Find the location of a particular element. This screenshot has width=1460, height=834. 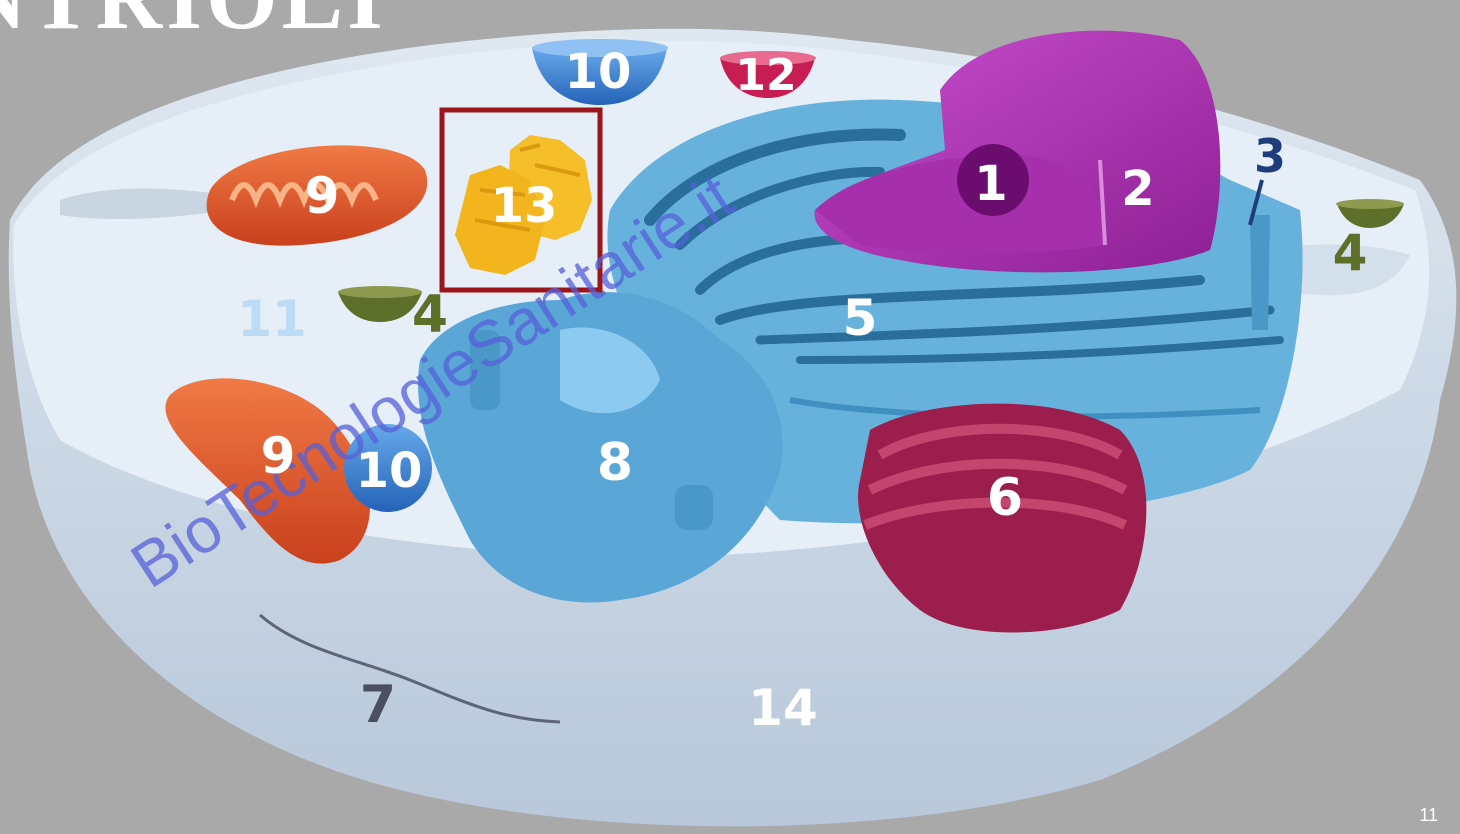

label-cytoskeleton: 7 is located at coordinates (378, 705).